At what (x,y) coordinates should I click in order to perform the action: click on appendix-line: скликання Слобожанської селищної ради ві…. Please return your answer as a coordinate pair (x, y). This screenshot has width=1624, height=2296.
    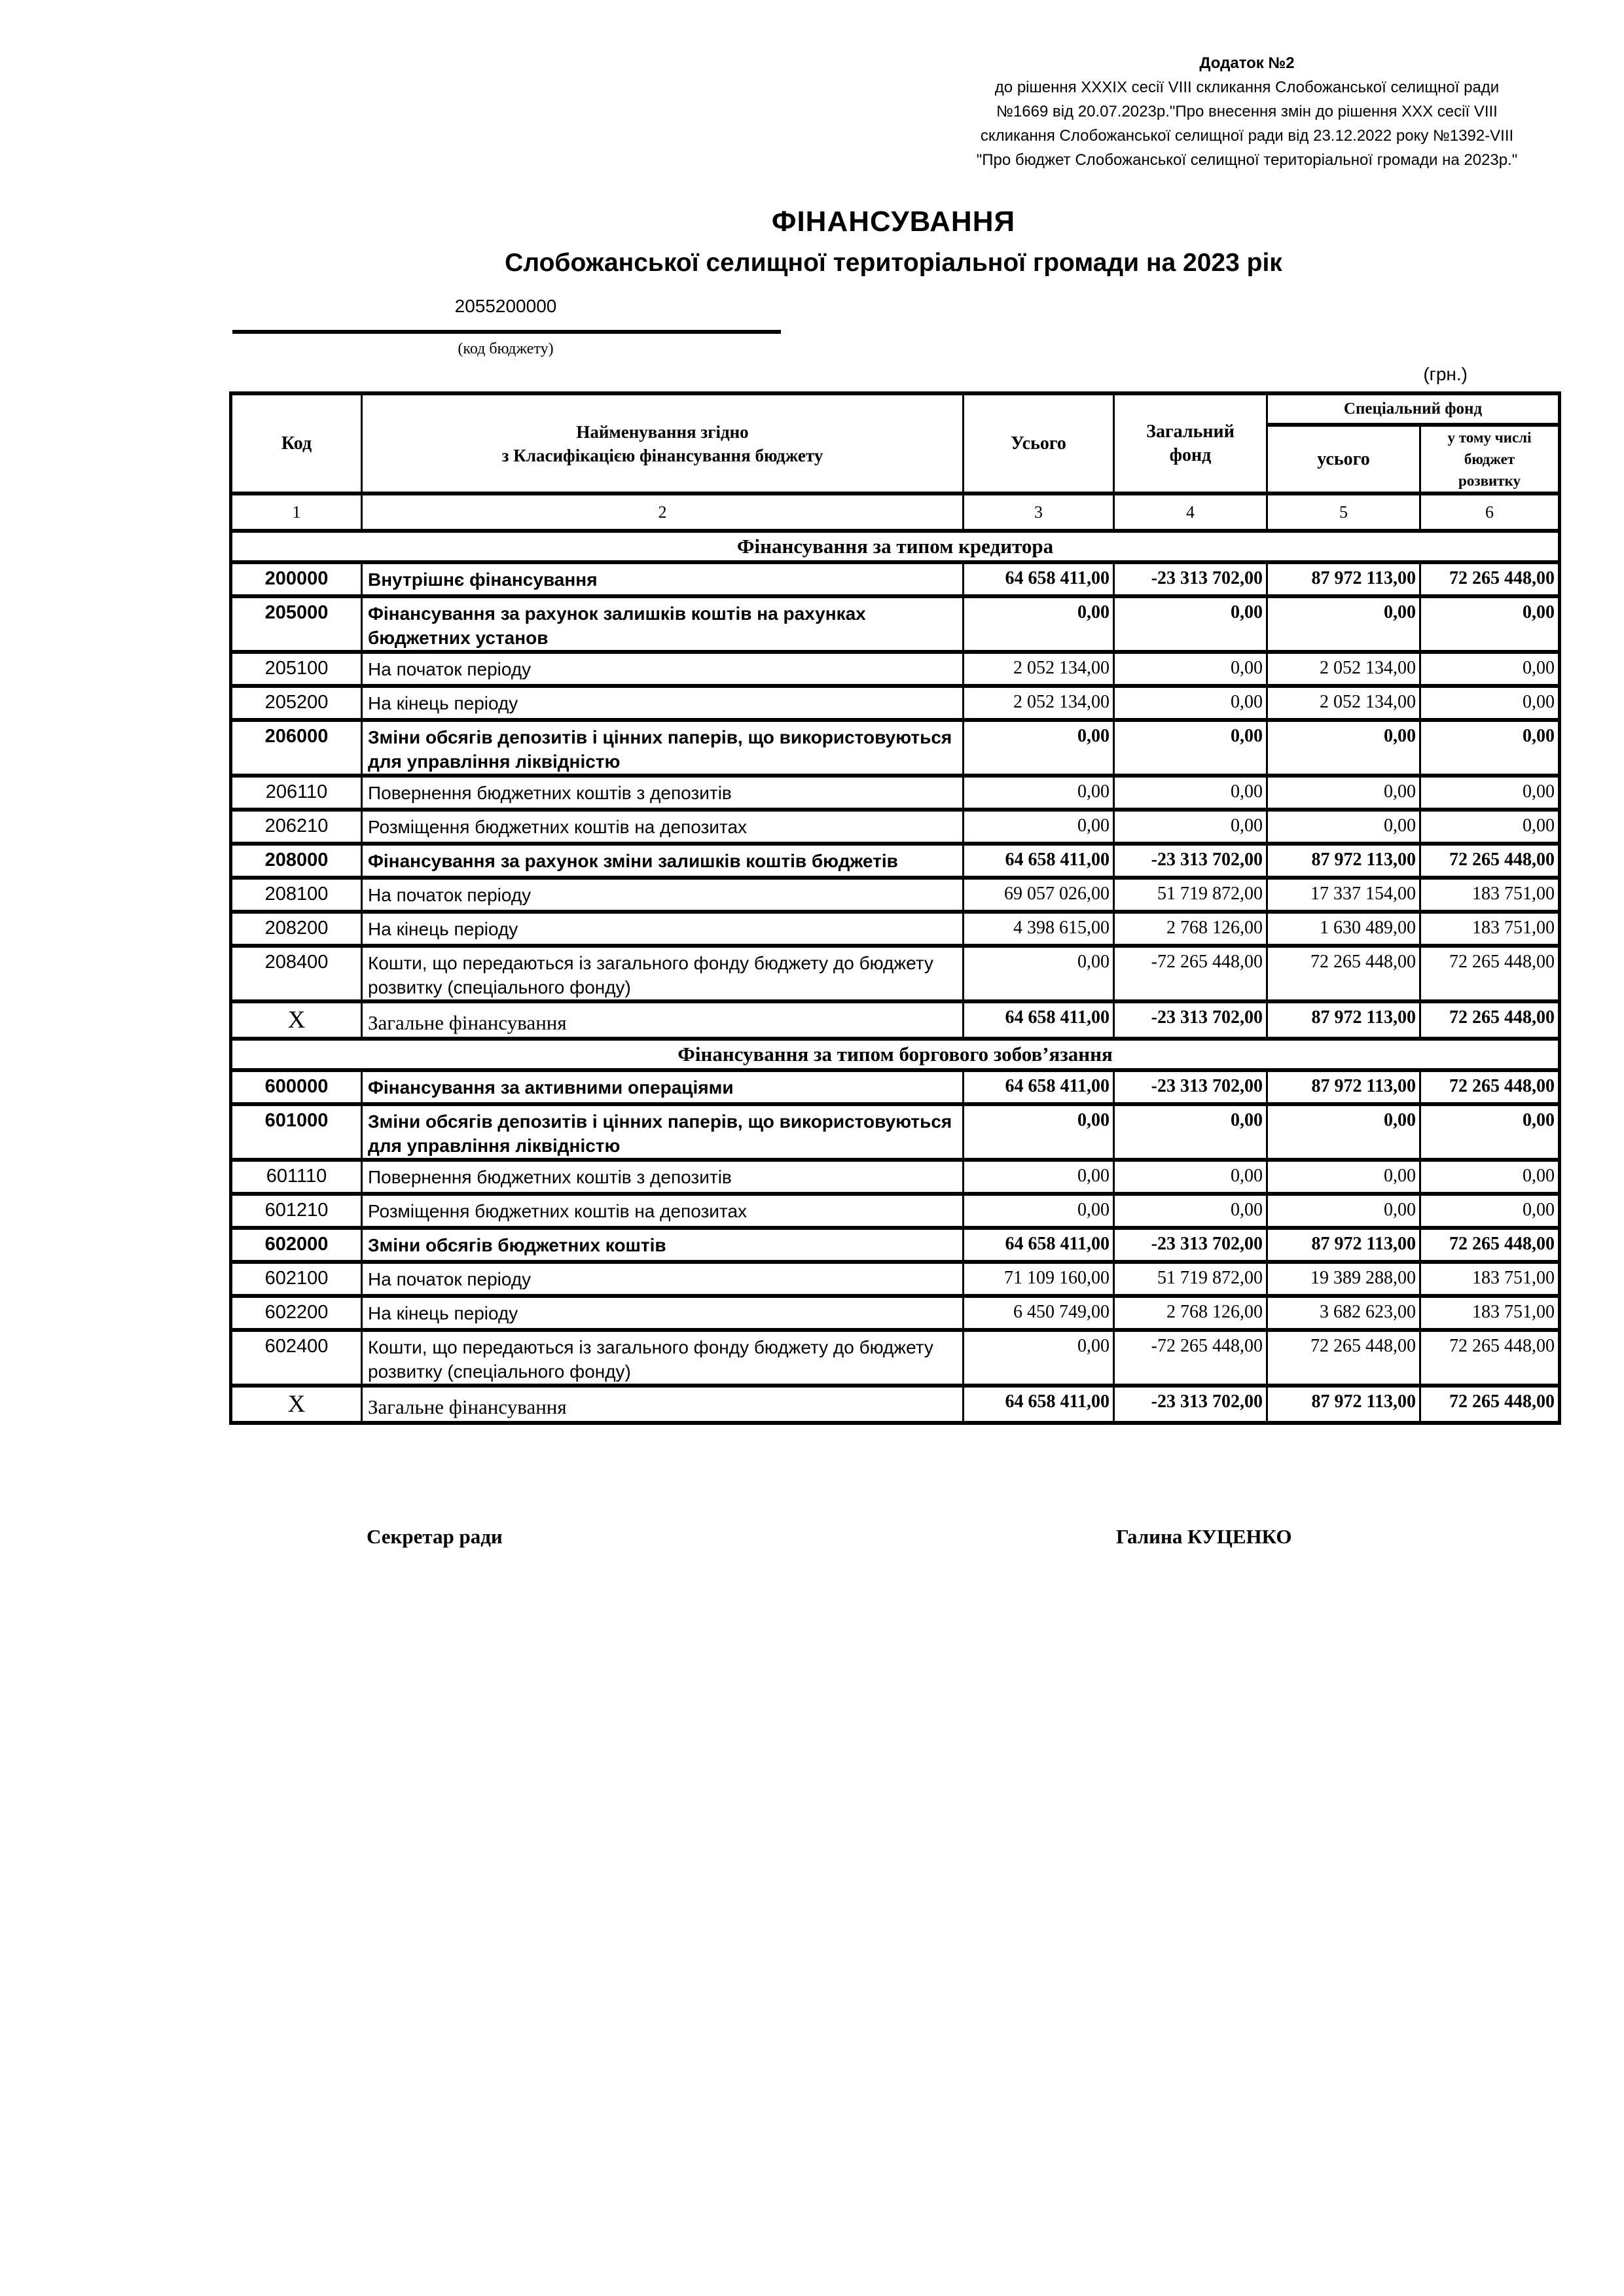
    Looking at the image, I should click on (1247, 136).